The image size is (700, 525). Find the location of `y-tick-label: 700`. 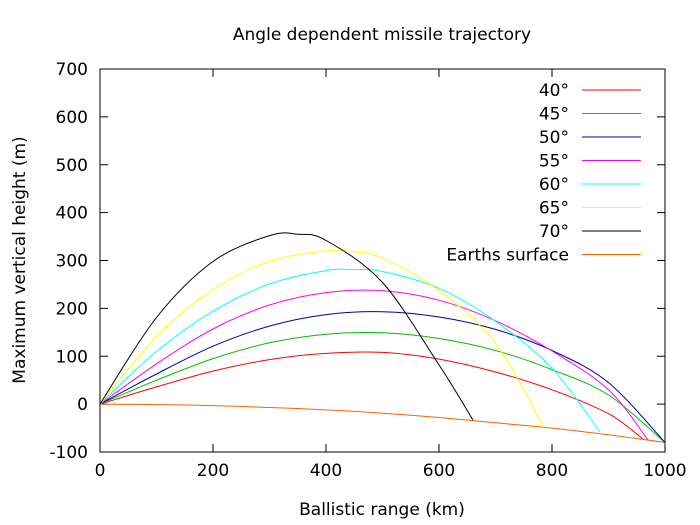

y-tick-label: 700 is located at coordinates (72, 70).